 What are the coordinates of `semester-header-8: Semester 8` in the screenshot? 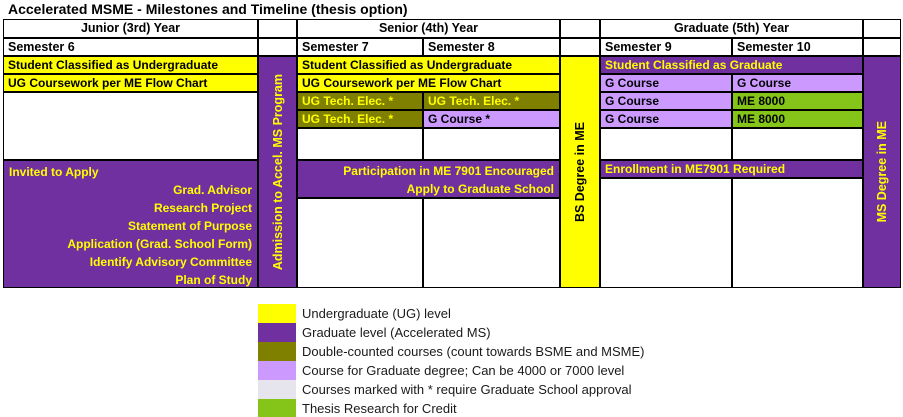 It's located at (491, 47).